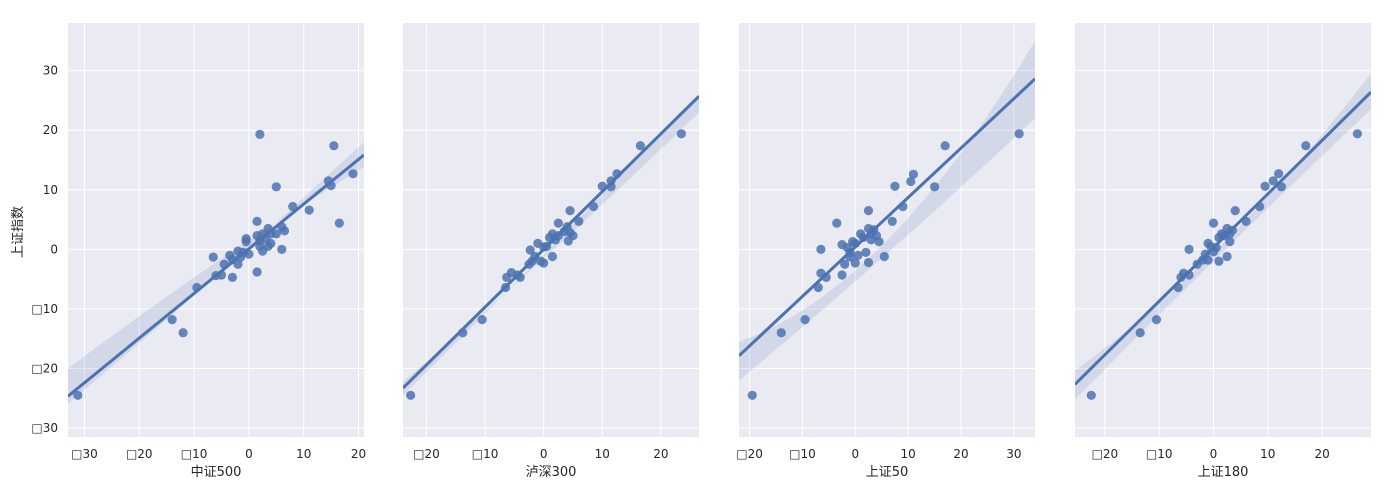  Describe the element at coordinates (50, 130) in the screenshot. I see `y-tick-label: 20` at that location.